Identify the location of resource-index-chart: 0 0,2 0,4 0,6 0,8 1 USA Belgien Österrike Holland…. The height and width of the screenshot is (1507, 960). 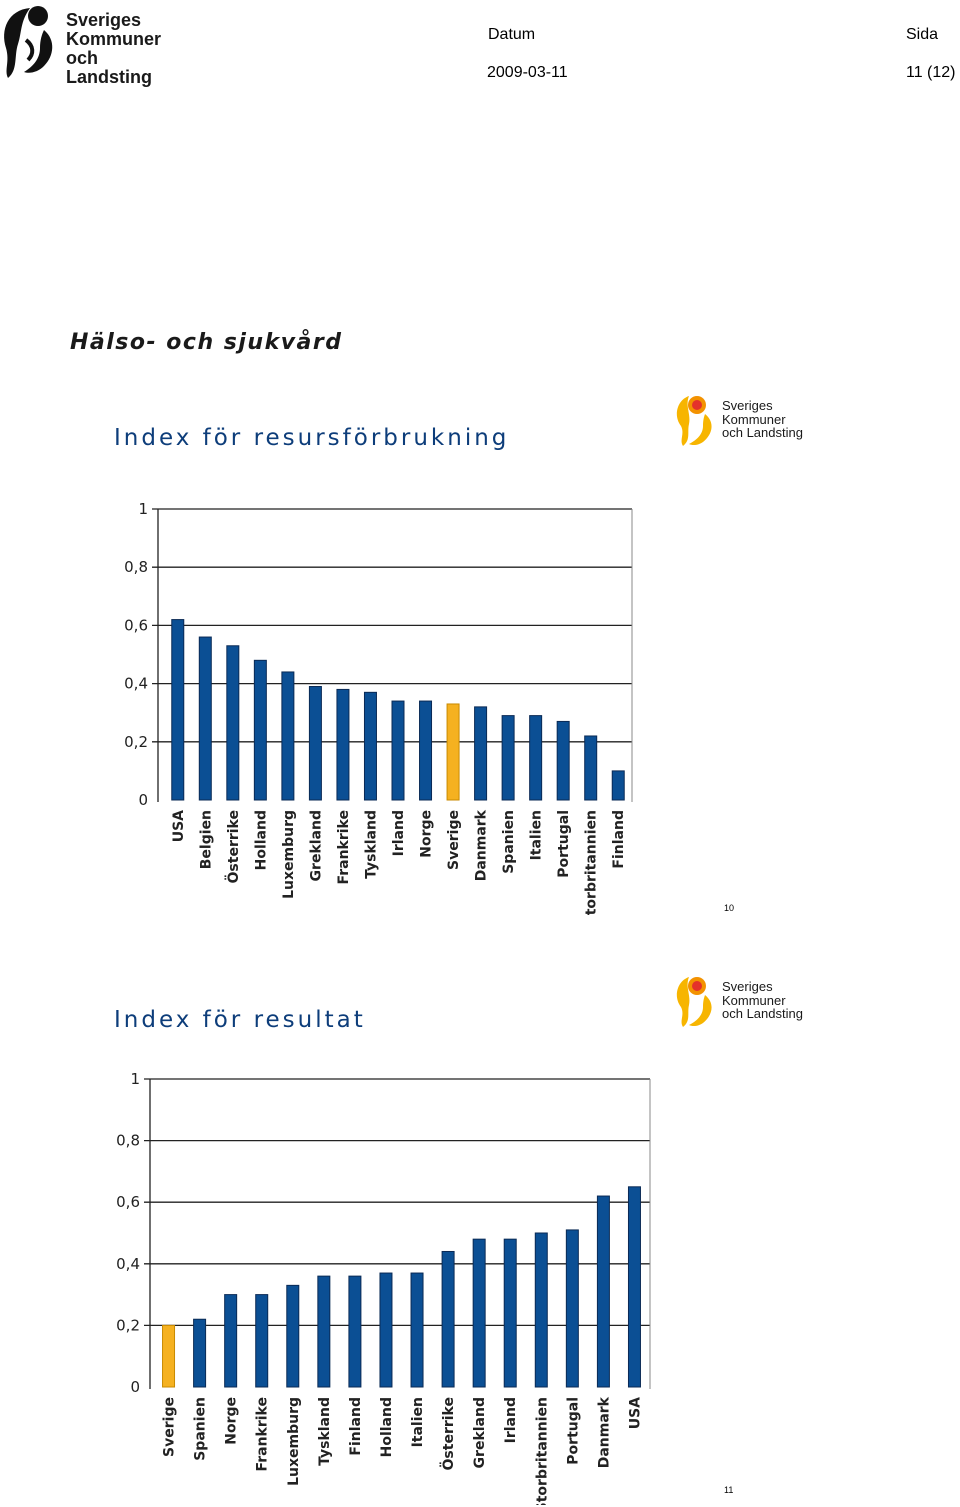
(378, 707).